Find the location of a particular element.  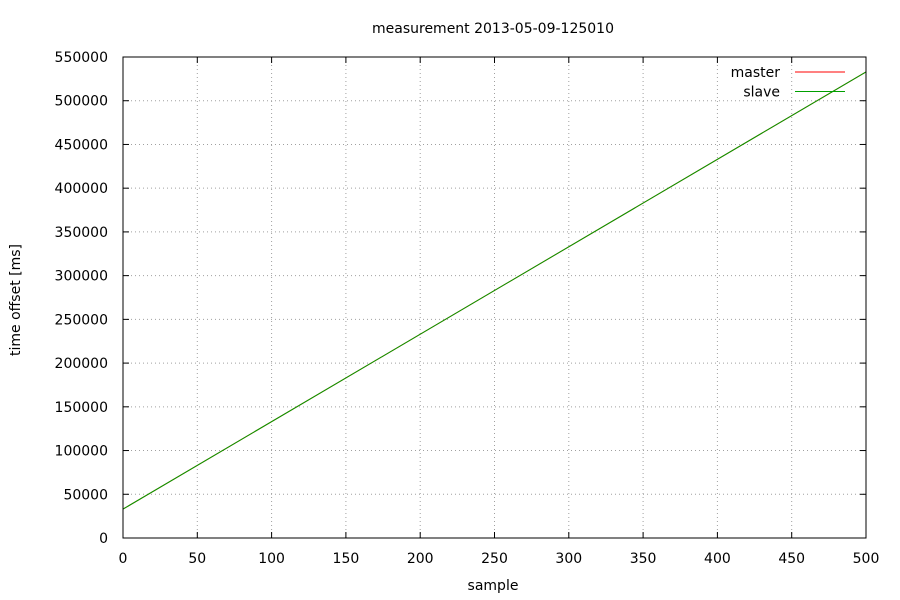

chart-title: measurement 2013-05-09-125010 is located at coordinates (493, 29).